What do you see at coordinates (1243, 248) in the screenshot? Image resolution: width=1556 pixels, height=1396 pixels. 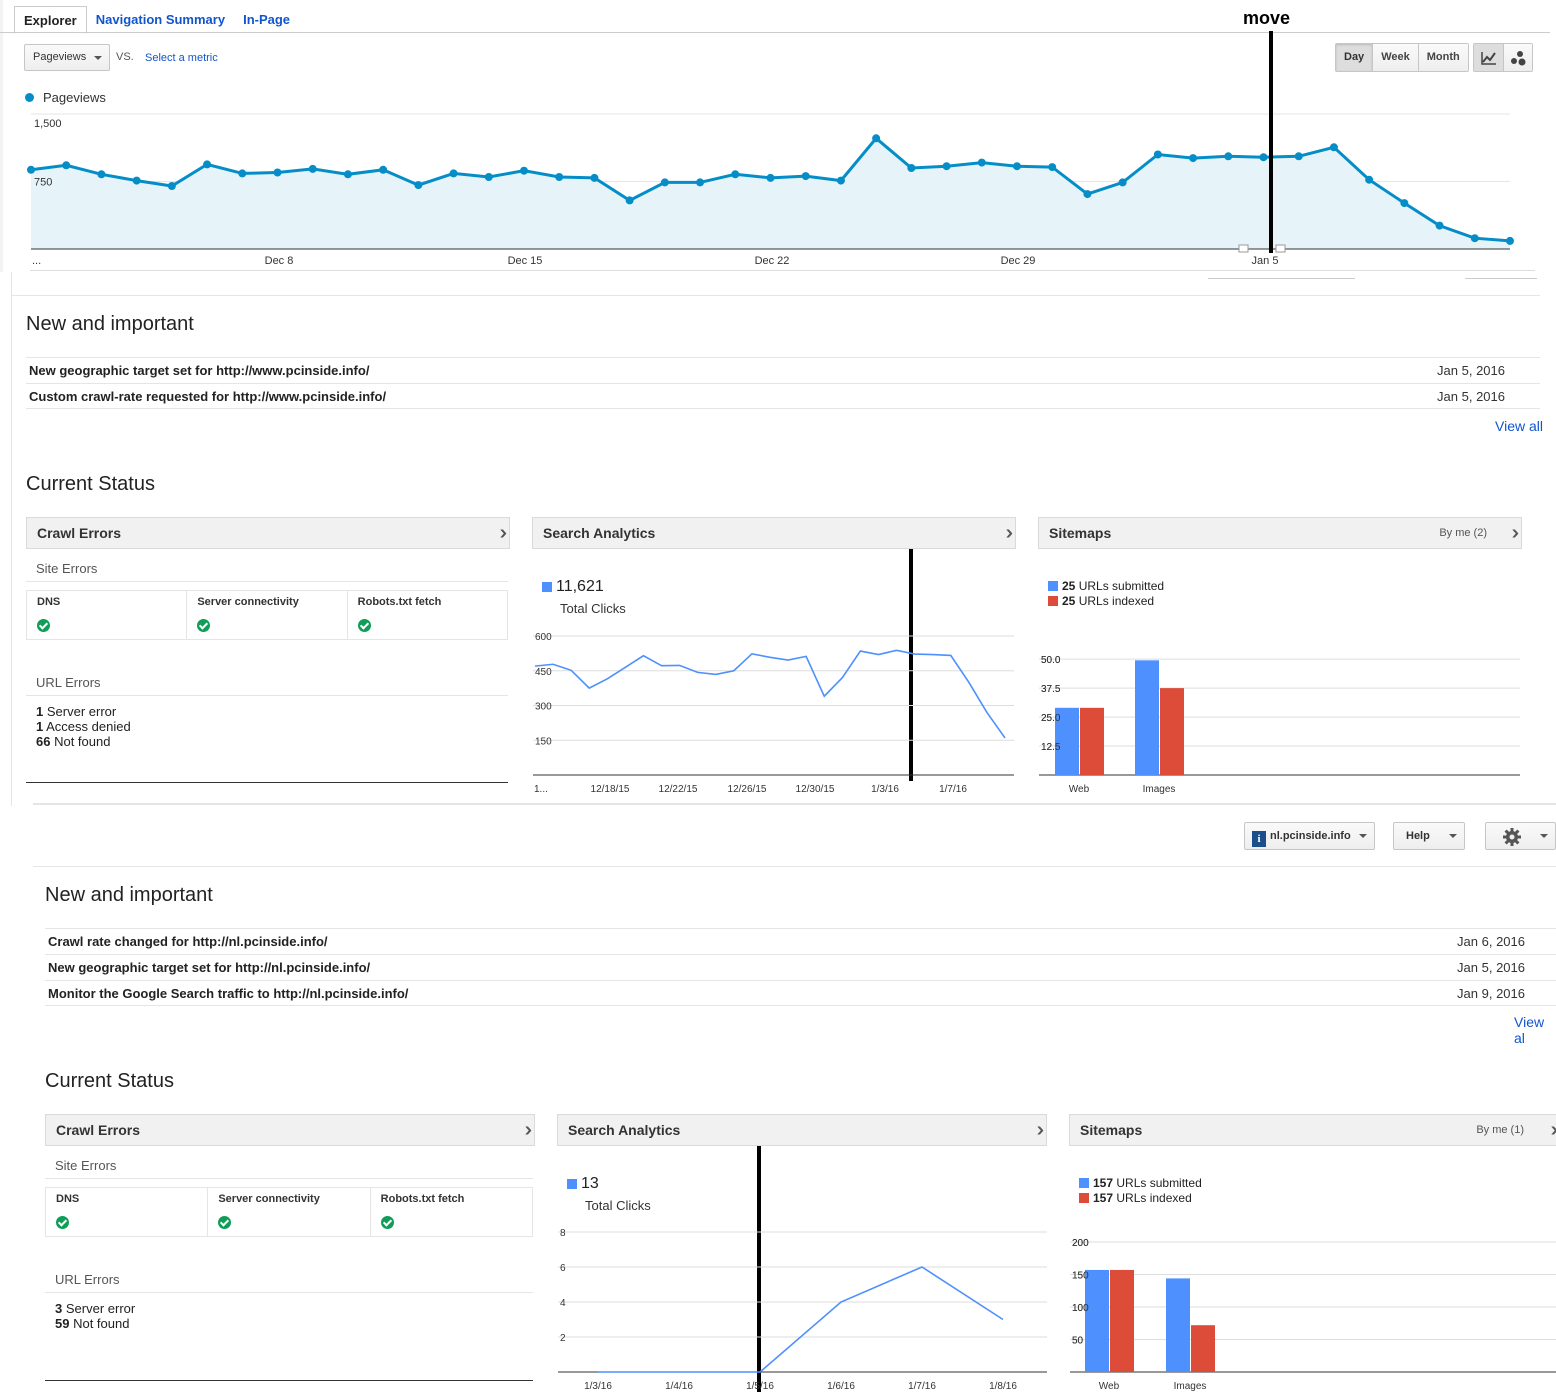 I see `annotation-flag-icon` at bounding box center [1243, 248].